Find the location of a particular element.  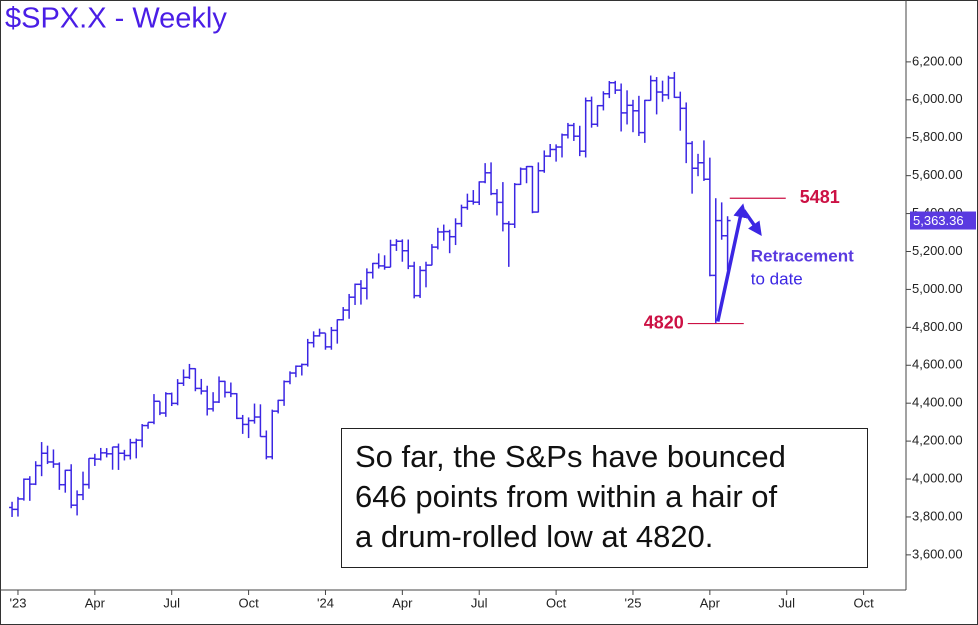

last-price-box is located at coordinates (943, 220).